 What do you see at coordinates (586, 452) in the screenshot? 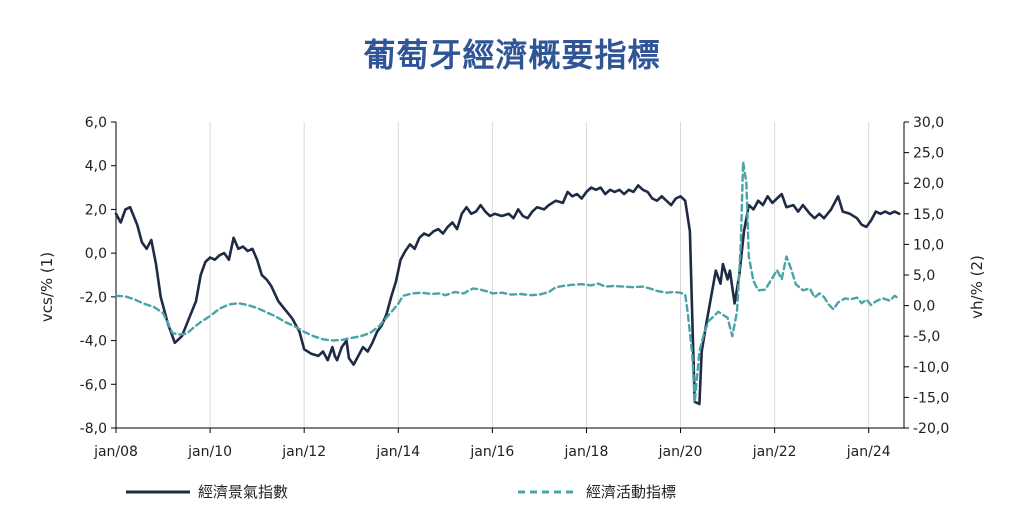
I see `x-tick-label: jan/18` at bounding box center [586, 452].